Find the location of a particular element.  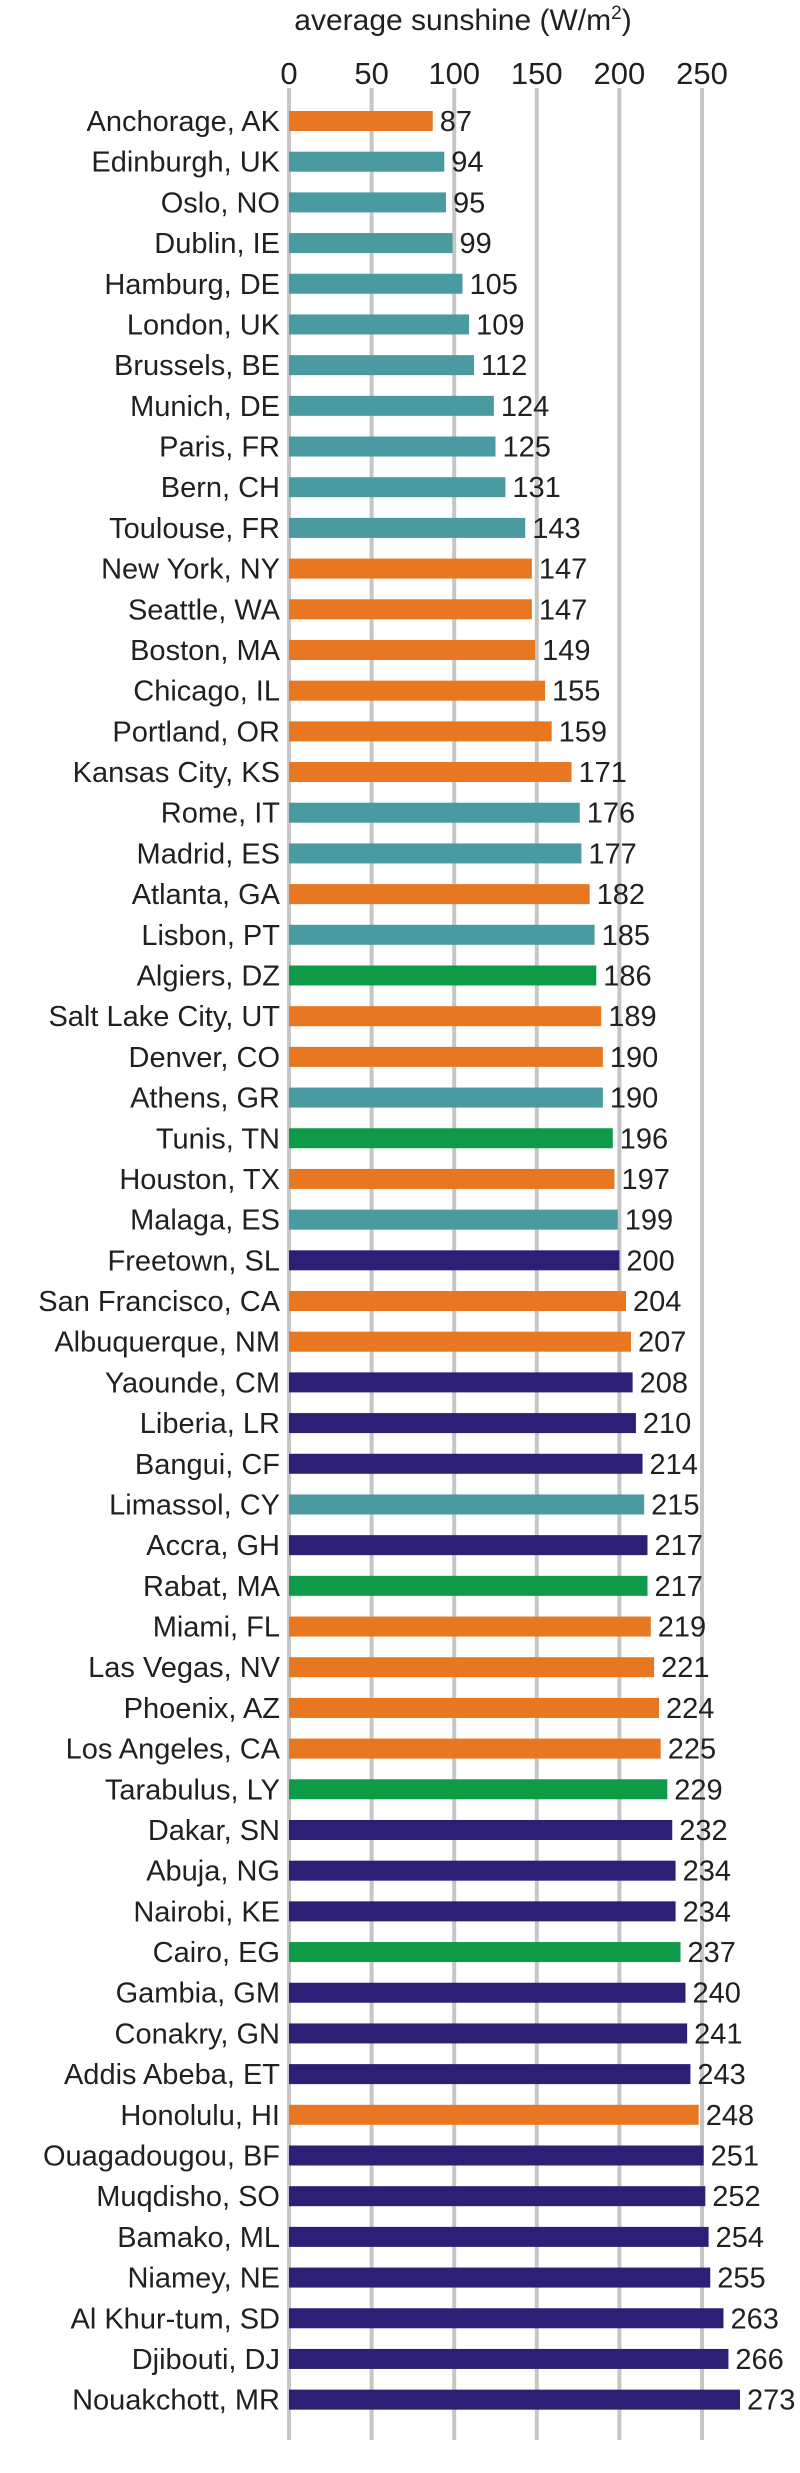

value-label-4: 105 is located at coordinates (493, 285).